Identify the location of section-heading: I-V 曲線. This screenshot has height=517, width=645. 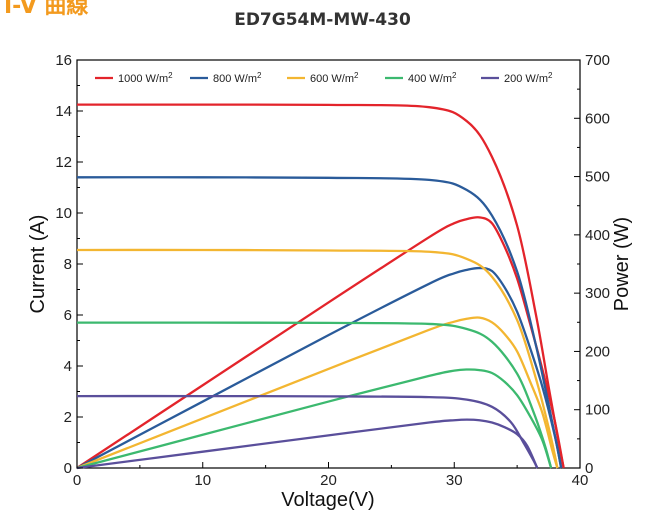
(46, 9).